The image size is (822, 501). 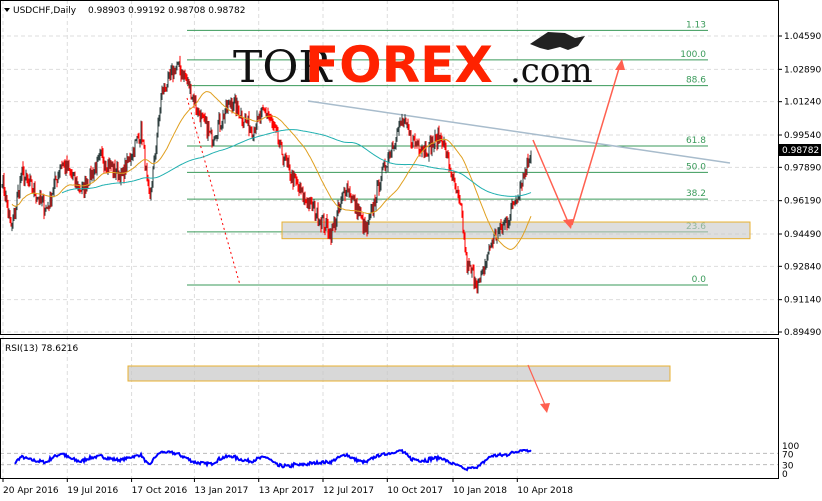 I want to click on price-tick-label: 1.02890, so click(x=802, y=70).